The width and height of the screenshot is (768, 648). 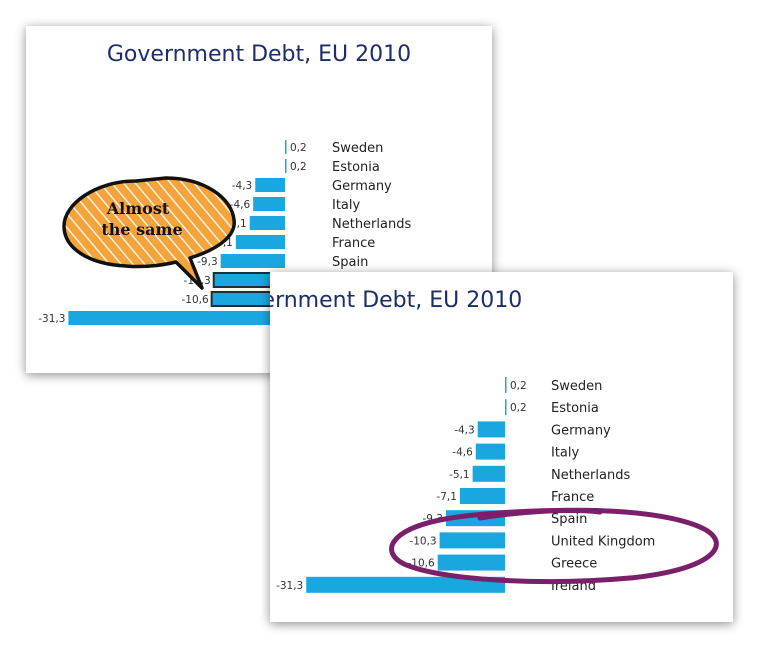 What do you see at coordinates (207, 262) in the screenshot?
I see `value-label-spain: -9,3` at bounding box center [207, 262].